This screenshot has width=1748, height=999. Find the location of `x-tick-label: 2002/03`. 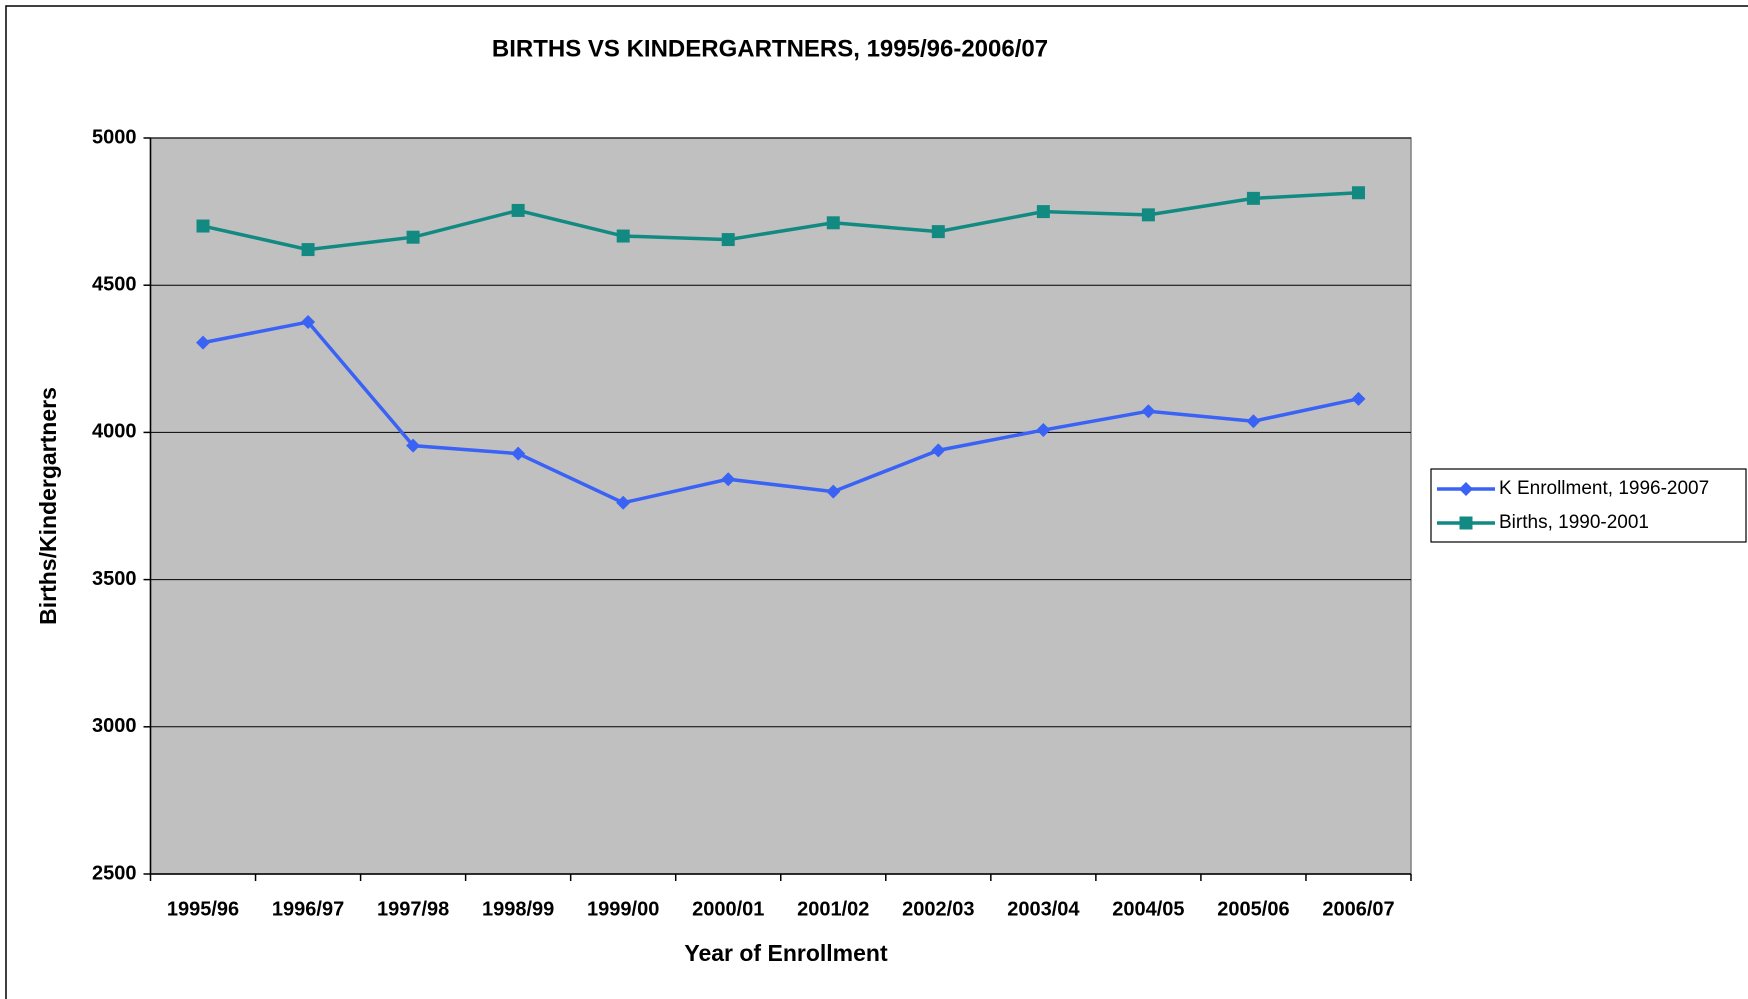

x-tick-label: 2002/03 is located at coordinates (938, 909).